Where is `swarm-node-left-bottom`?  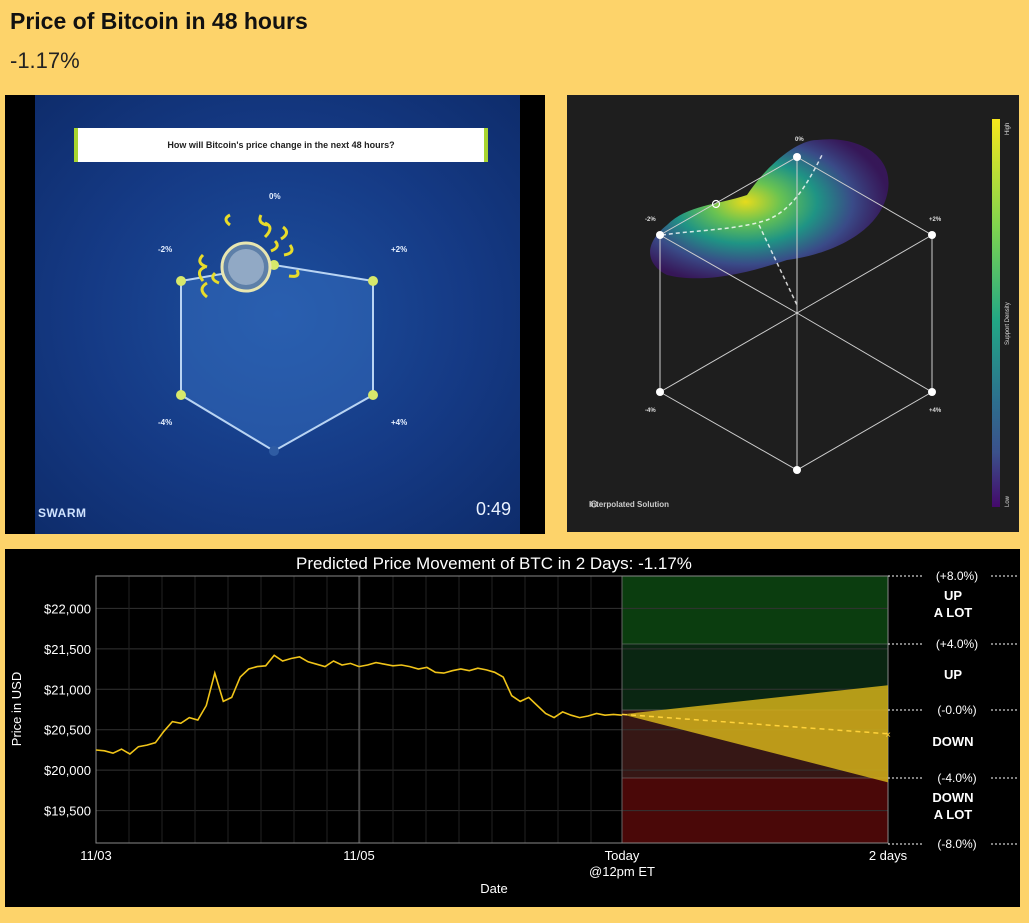
swarm-node-left-bottom is located at coordinates (181, 395).